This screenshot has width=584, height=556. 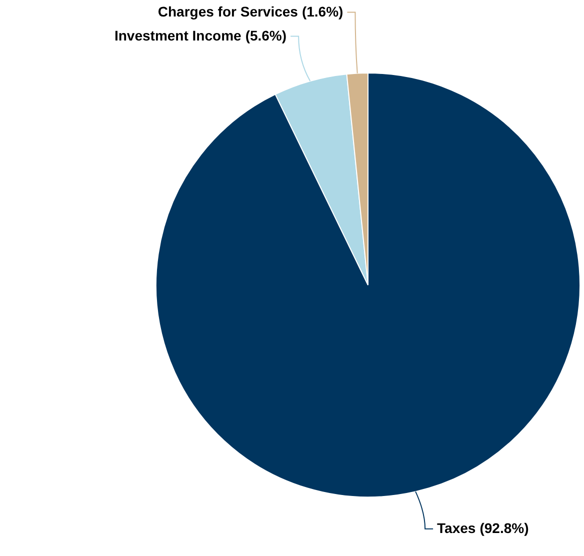 What do you see at coordinates (504, 528) in the screenshot?
I see `data-label: (92.8%)` at bounding box center [504, 528].